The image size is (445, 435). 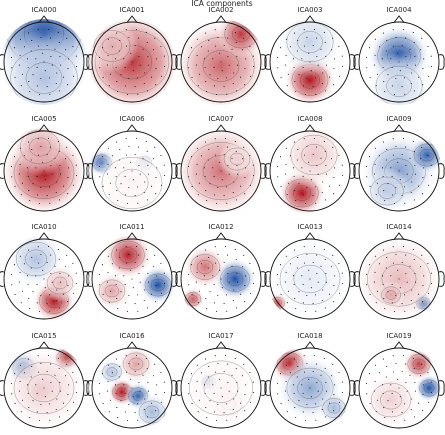 What do you see at coordinates (221, 55) in the screenshot?
I see `topomap-ica002: ICA002` at bounding box center [221, 55].